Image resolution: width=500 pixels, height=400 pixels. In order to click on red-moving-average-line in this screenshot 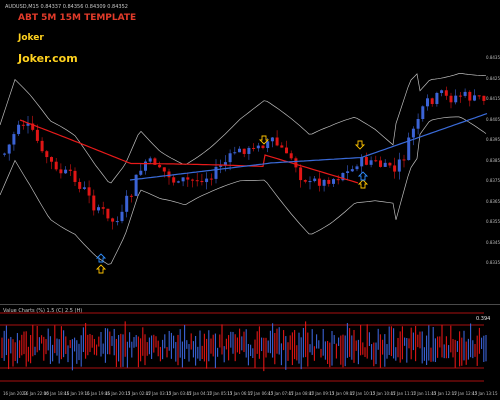, I will do `click(189, 151)`.